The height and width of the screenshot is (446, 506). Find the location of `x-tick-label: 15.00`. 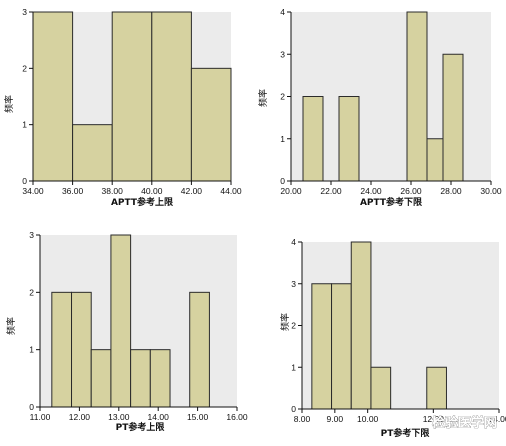

x-tick-label: 15.00 is located at coordinates (198, 417).